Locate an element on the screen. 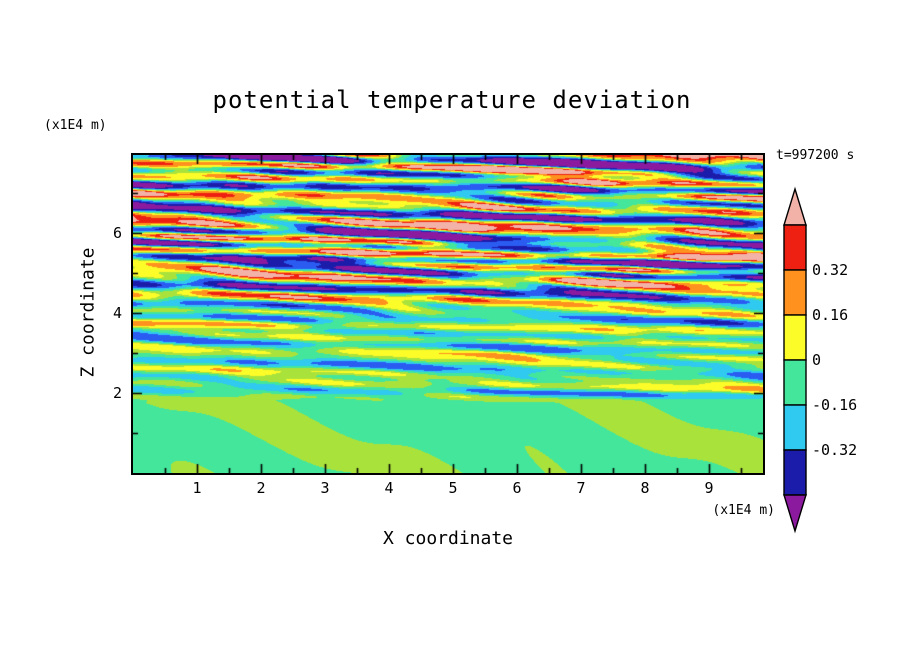 This screenshot has height=654, width=904. colorbar-band-red is located at coordinates (795, 247).